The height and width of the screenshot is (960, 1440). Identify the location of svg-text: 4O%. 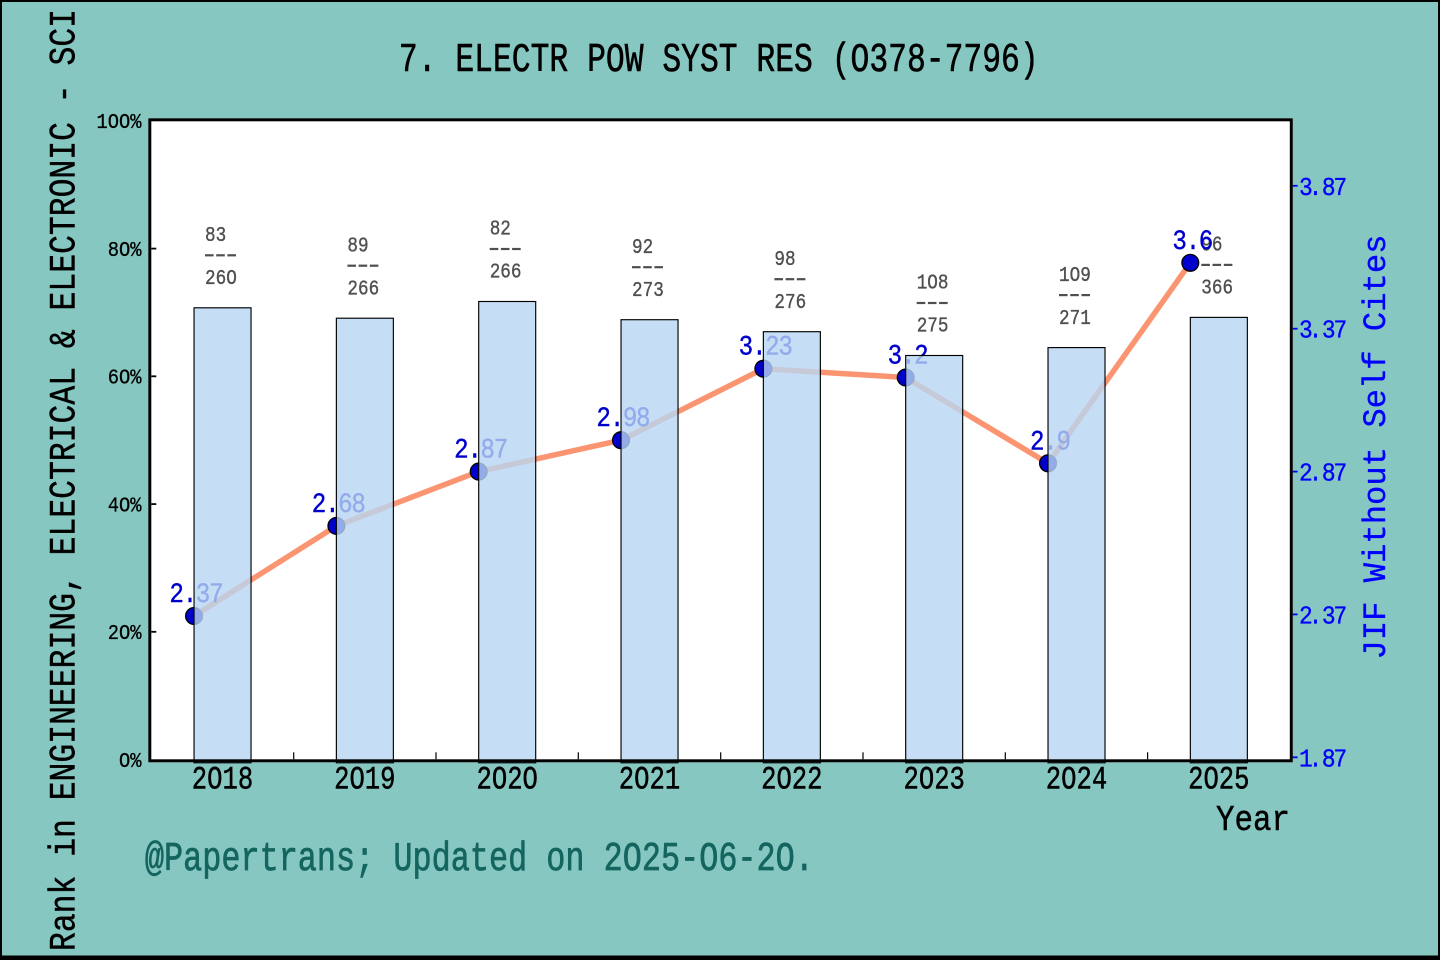
(125, 506).